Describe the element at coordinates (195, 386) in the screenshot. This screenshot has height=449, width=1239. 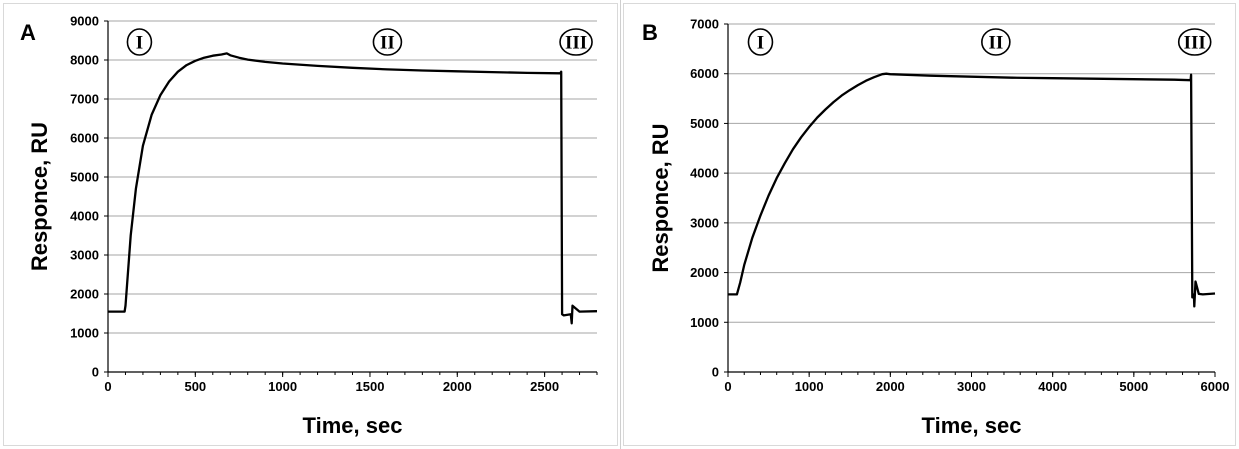
I see `x-tick-label: 500` at that location.